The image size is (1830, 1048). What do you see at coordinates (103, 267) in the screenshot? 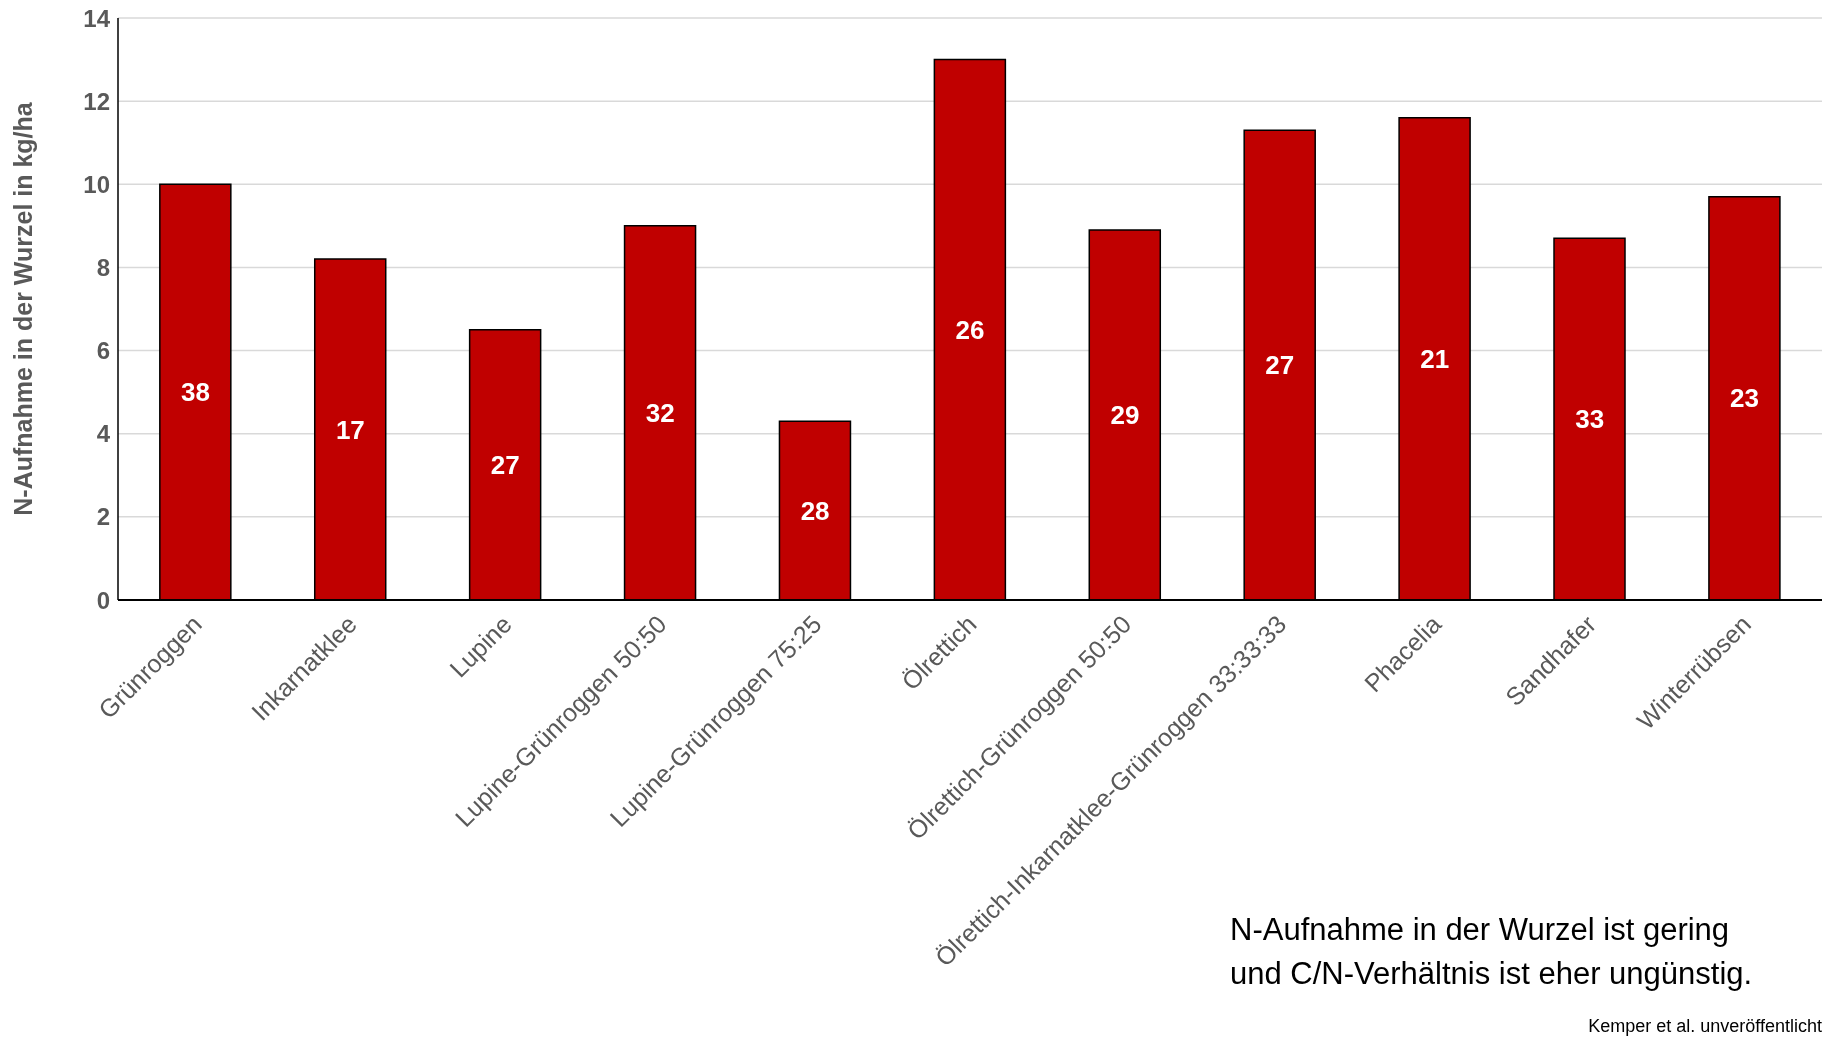
I see `y-tick-label: 8` at bounding box center [103, 267].